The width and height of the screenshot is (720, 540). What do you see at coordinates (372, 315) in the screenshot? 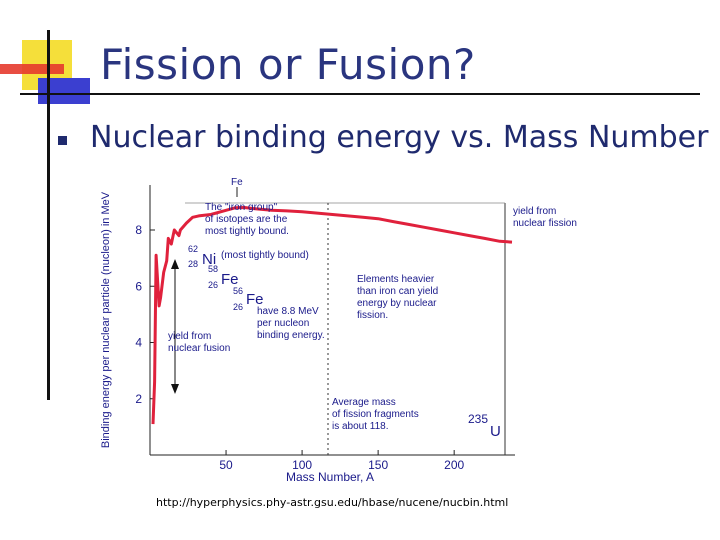
I see `heavier-line-4: fission.` at bounding box center [372, 315].